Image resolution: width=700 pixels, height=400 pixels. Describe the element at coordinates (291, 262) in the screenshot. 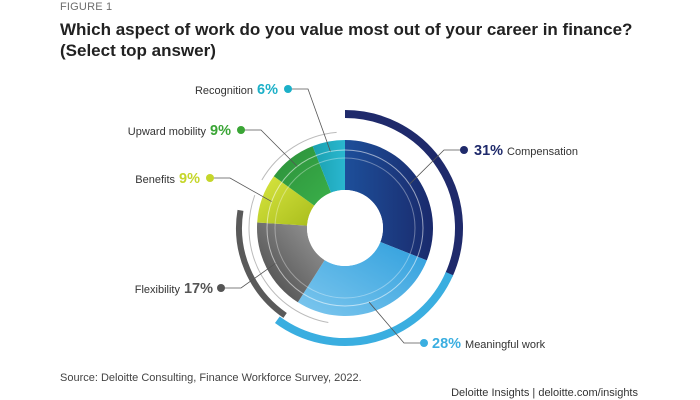

I see `slice-flexibility` at that location.